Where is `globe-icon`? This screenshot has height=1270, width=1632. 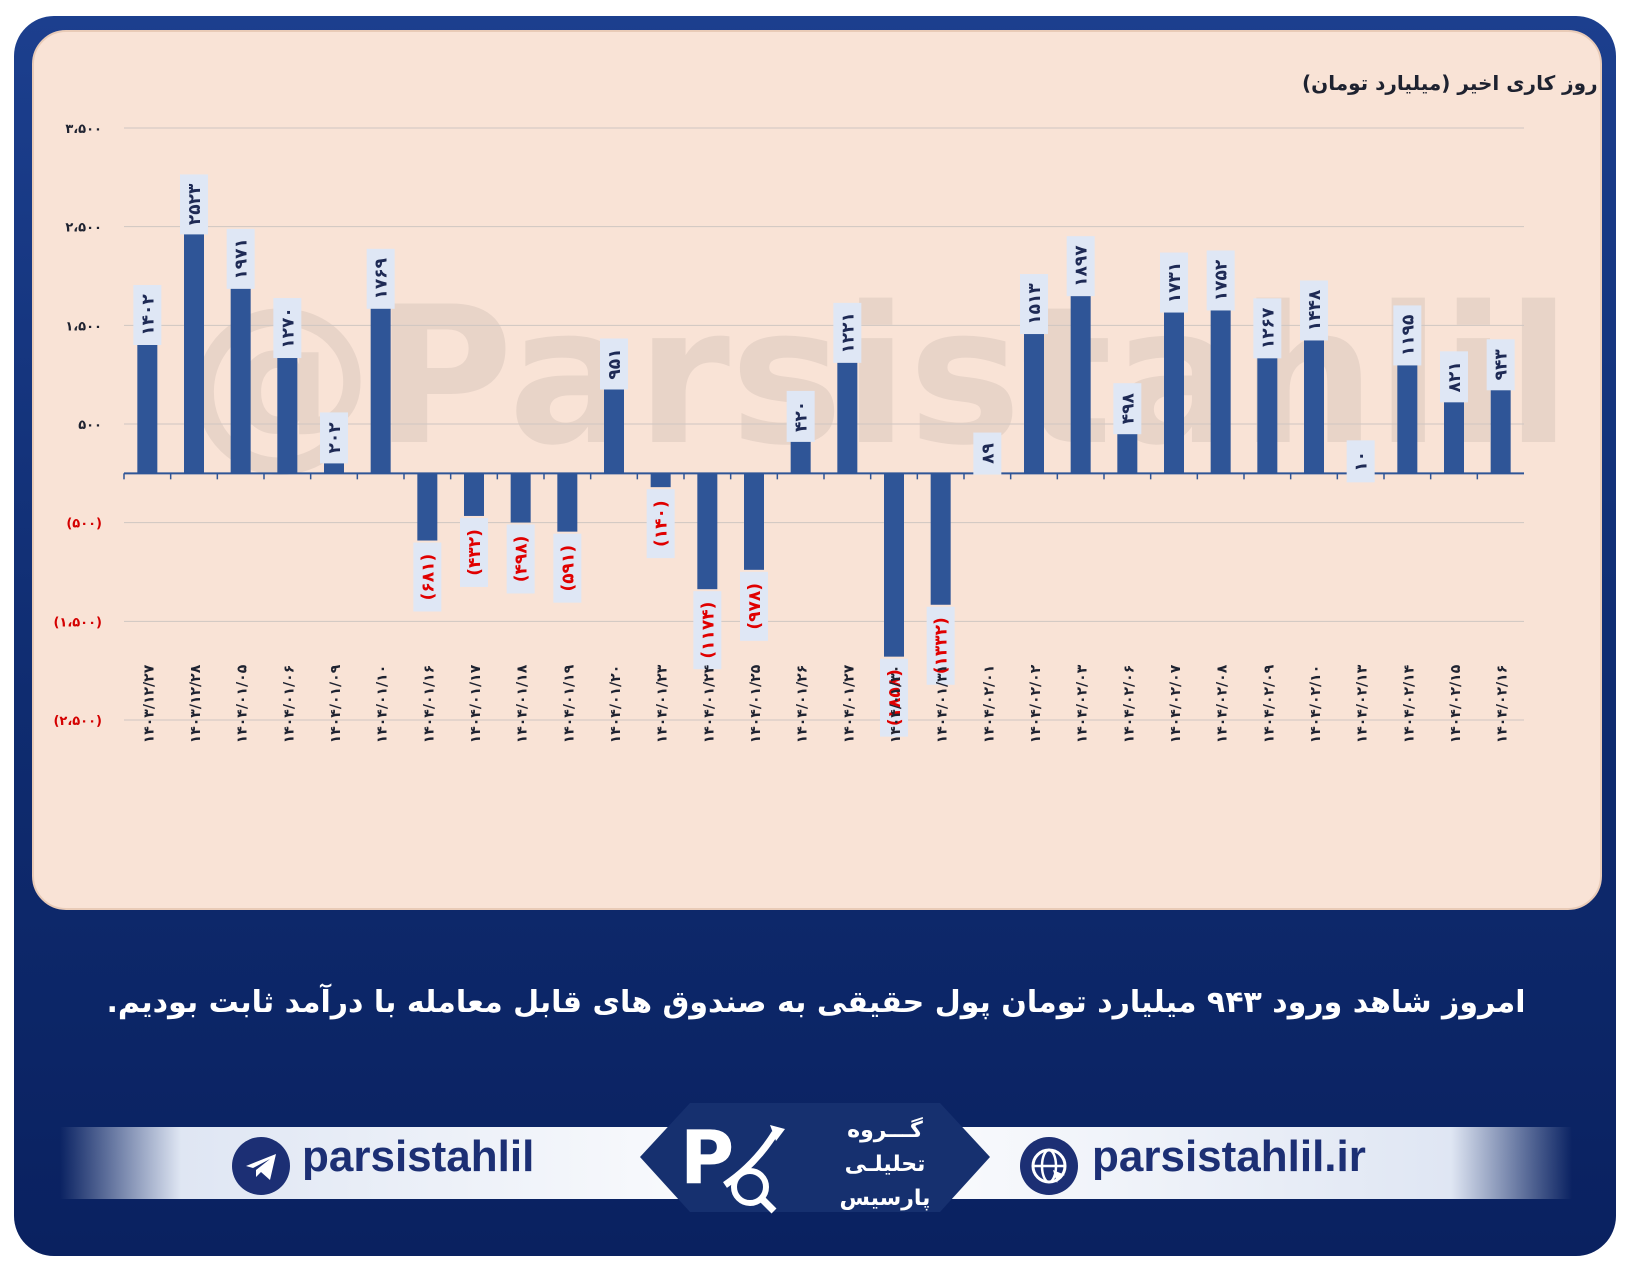 globe-icon is located at coordinates (1049, 1166).